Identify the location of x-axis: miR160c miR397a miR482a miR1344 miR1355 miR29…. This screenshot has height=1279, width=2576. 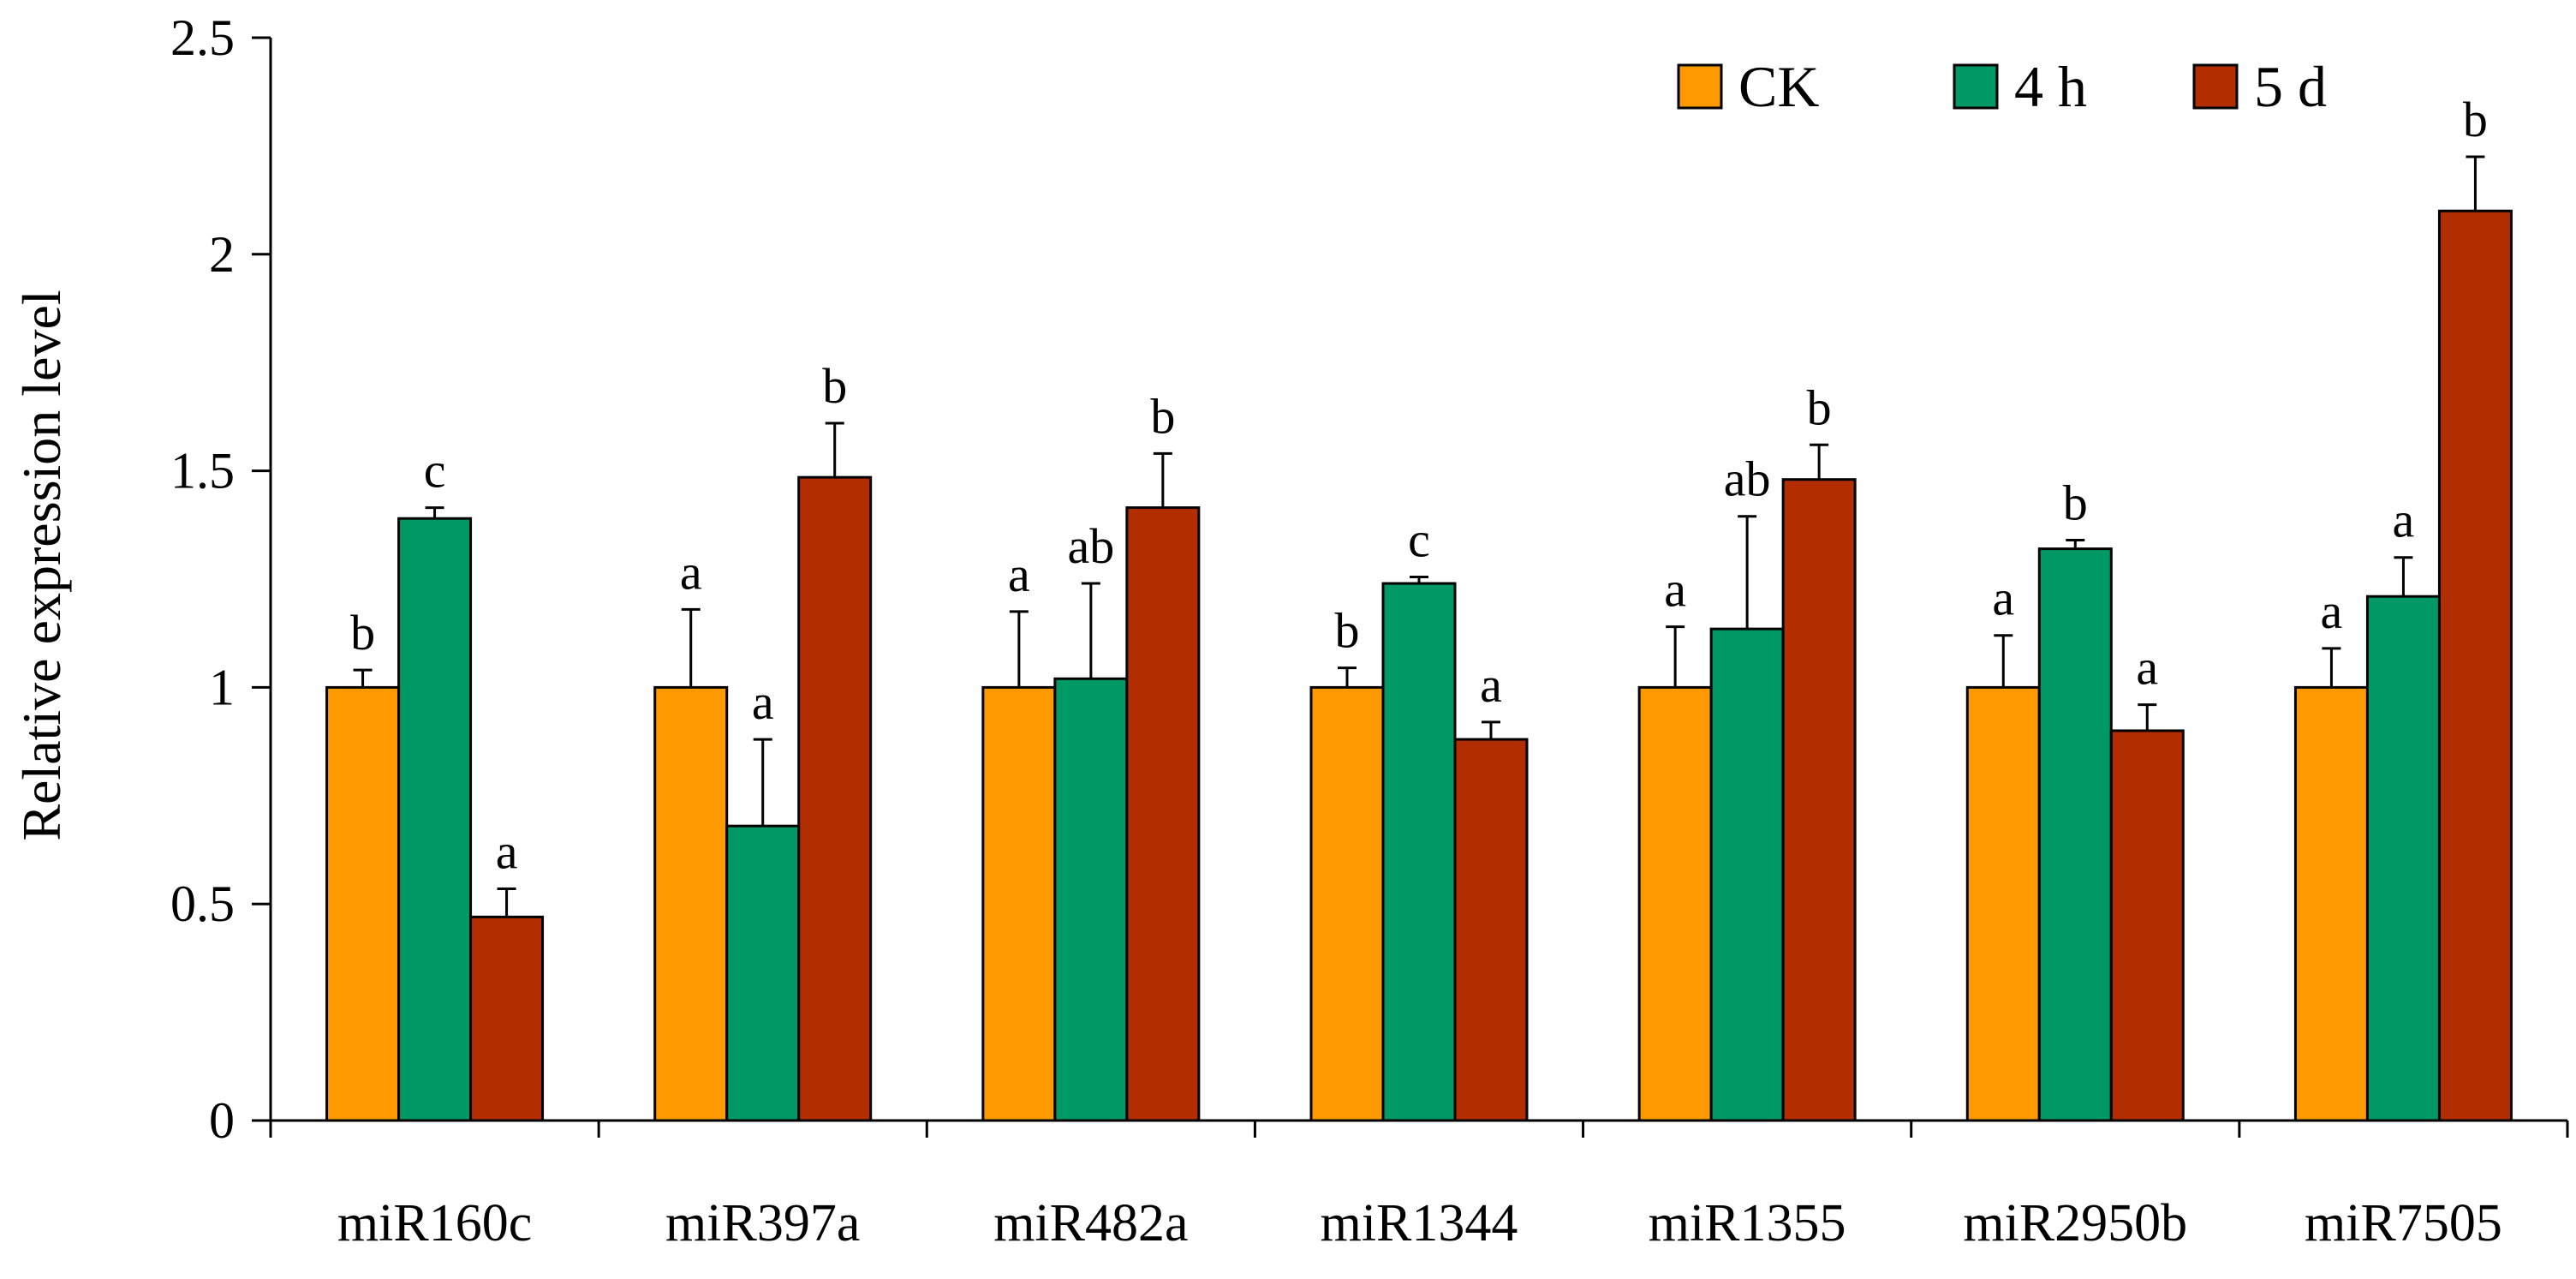
(1419, 1185).